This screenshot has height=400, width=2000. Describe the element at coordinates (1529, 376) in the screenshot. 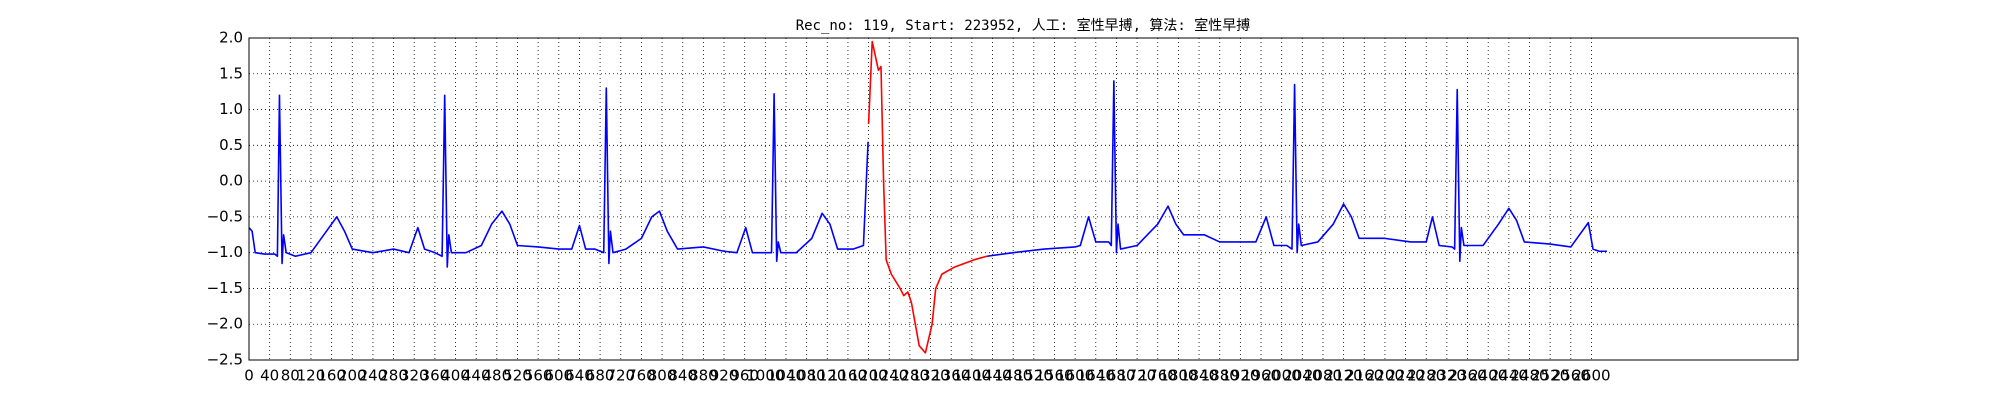

I see `x-tick-label: 2480` at that location.